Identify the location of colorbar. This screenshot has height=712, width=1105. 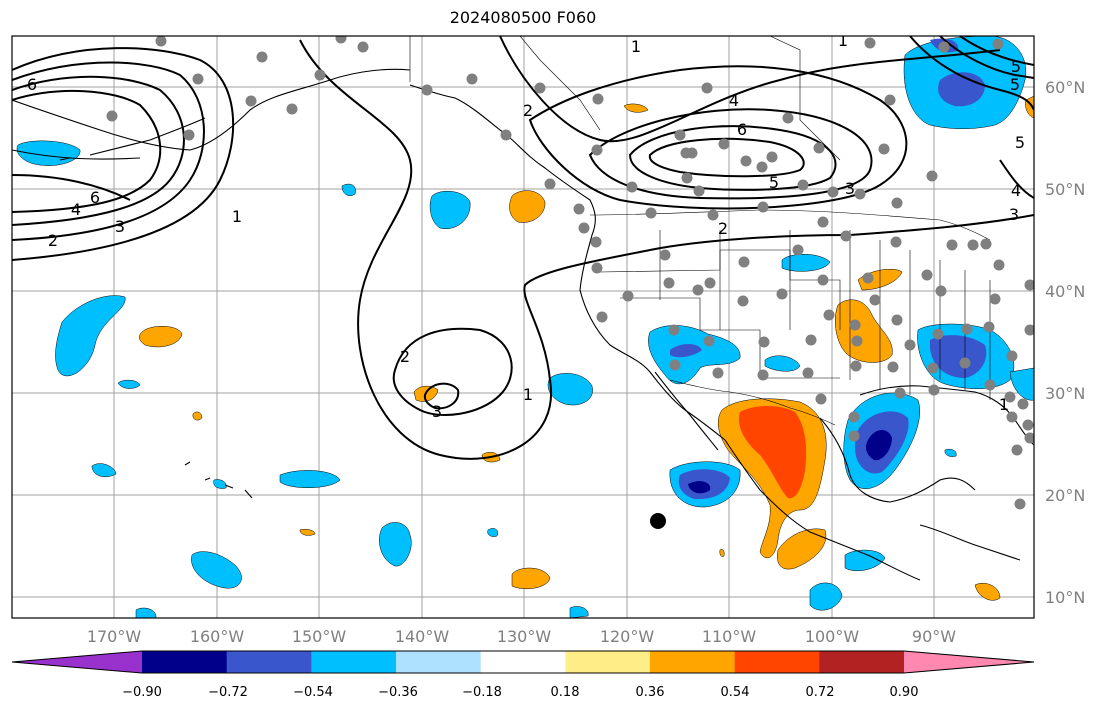
(523, 662).